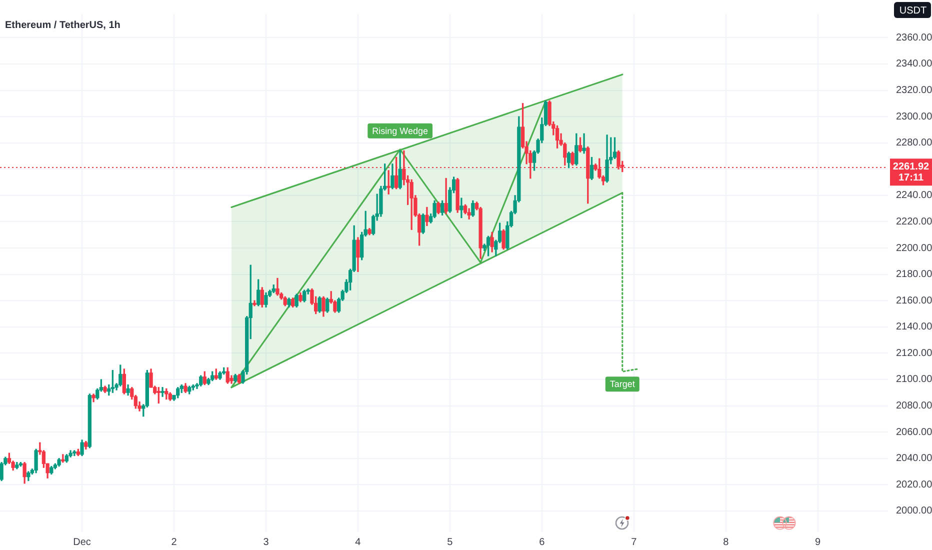 Image resolution: width=932 pixels, height=550 pixels. I want to click on x-tick-label: 4, so click(358, 542).